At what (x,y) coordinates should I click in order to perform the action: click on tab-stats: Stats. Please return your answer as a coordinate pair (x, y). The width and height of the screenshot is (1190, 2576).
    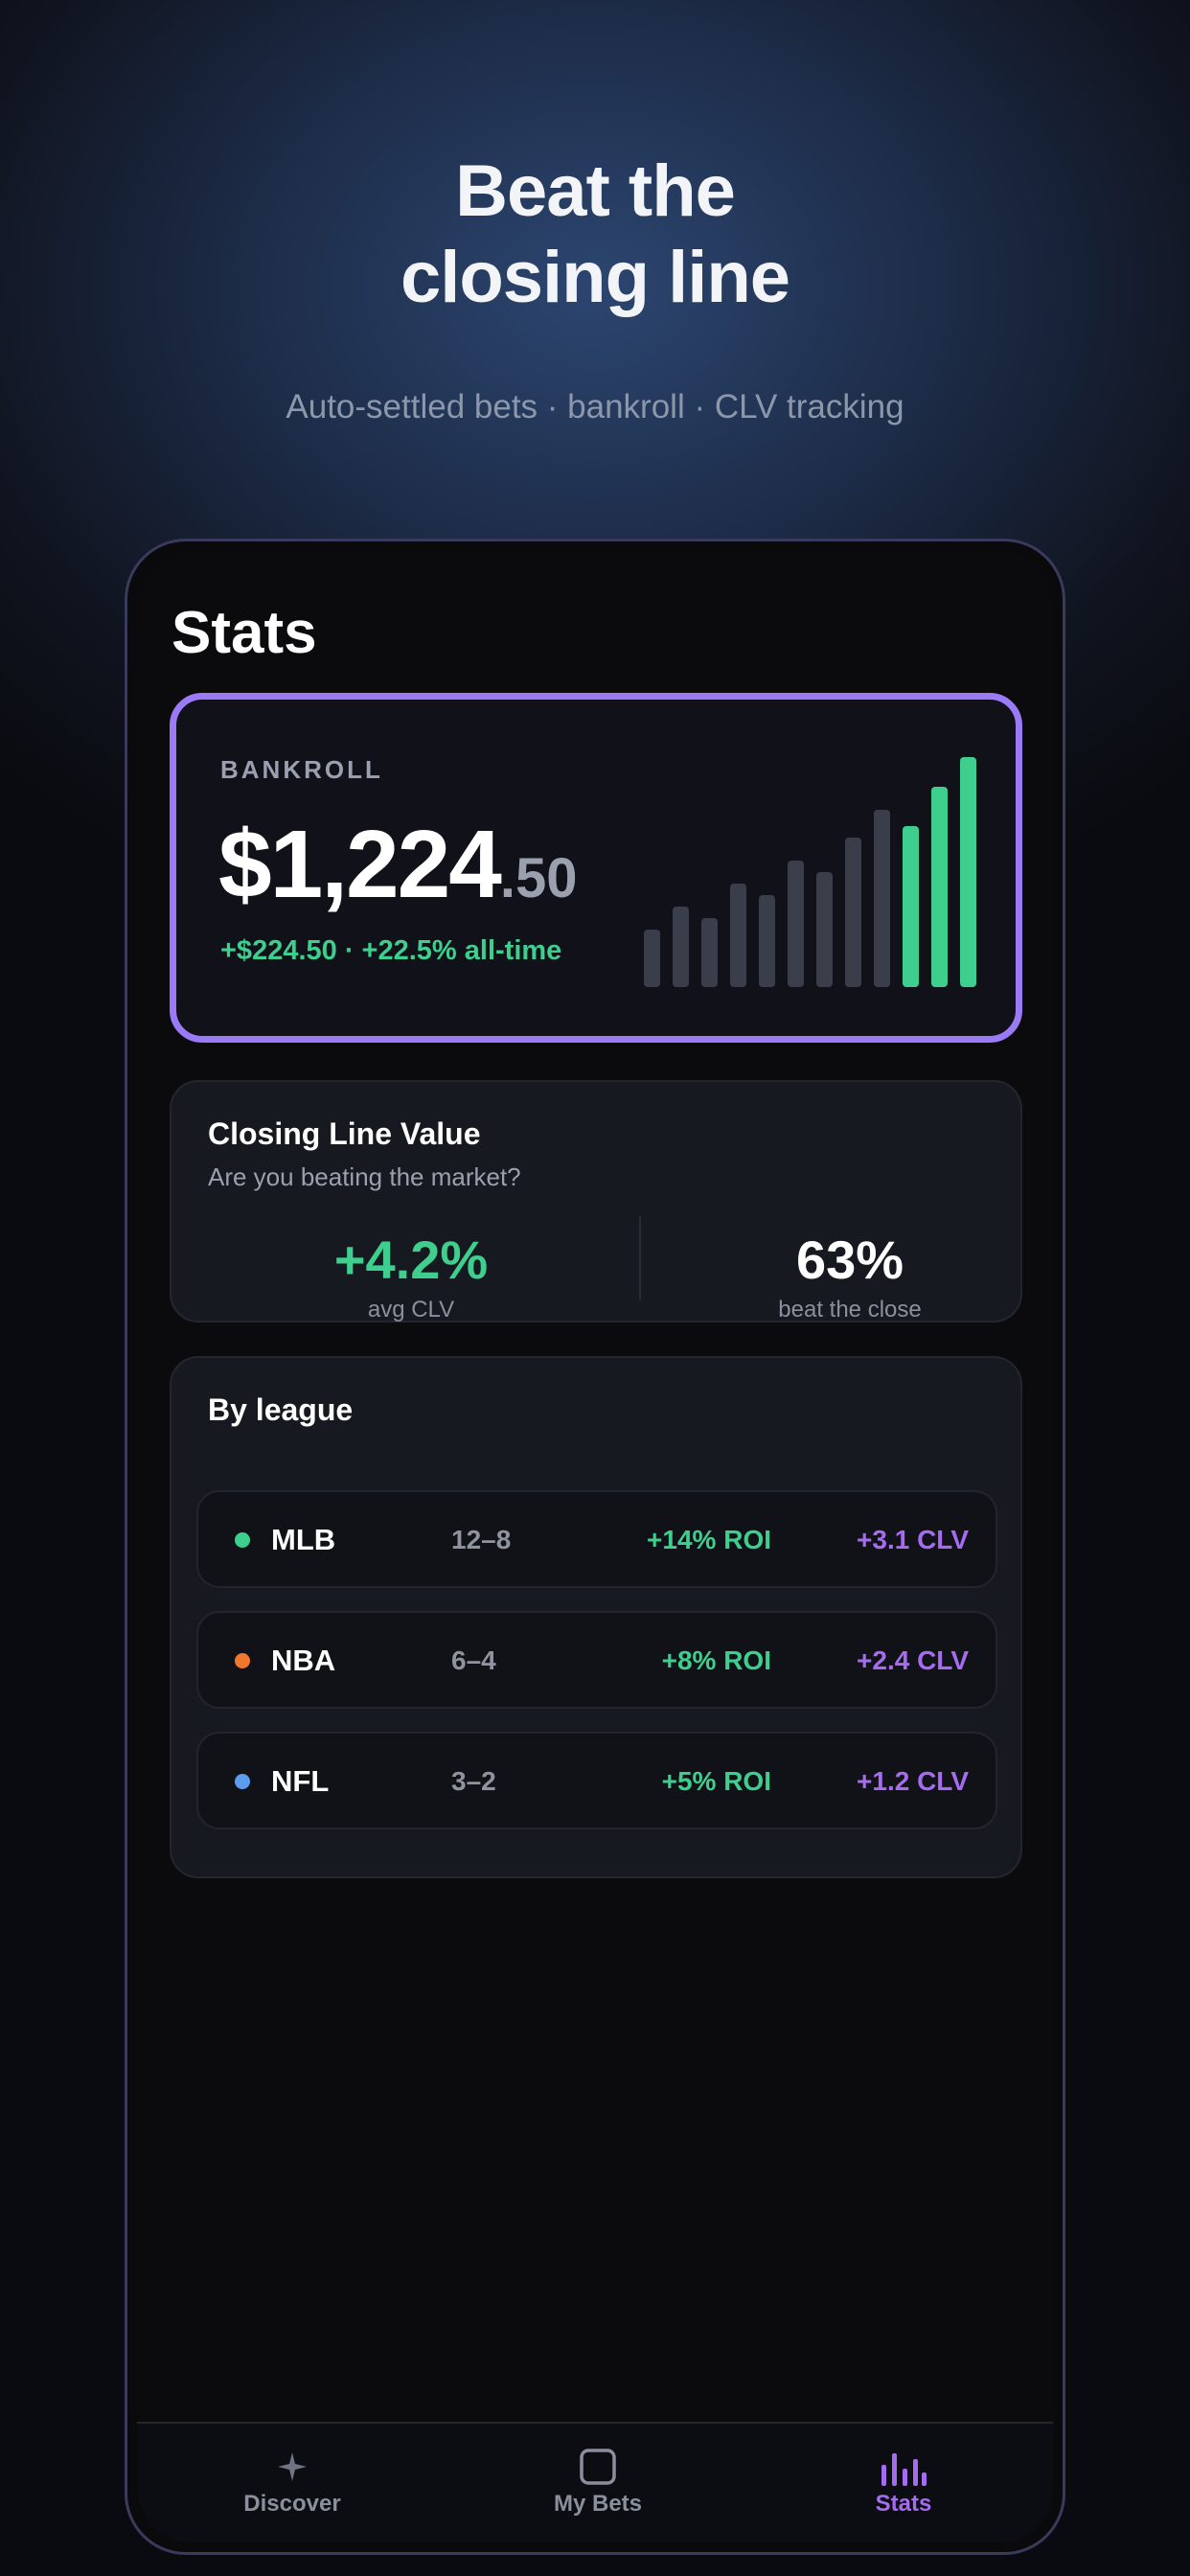
    Looking at the image, I should click on (904, 2481).